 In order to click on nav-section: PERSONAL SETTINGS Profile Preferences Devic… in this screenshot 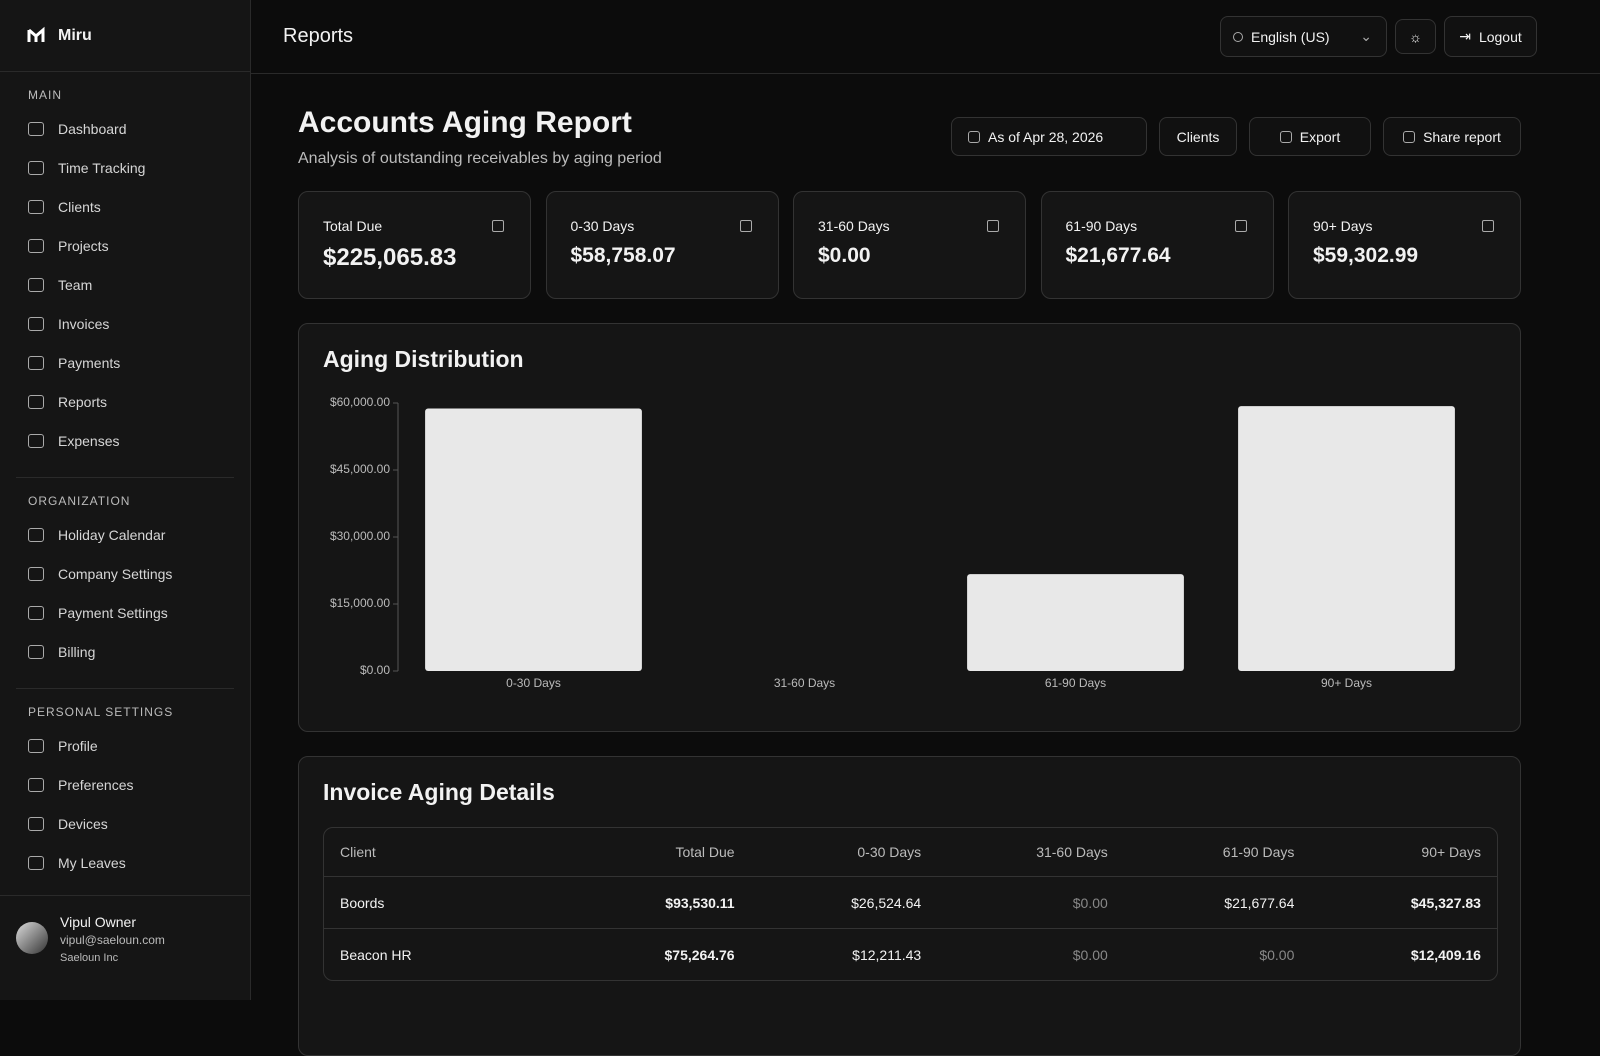, I will do `click(125, 794)`.